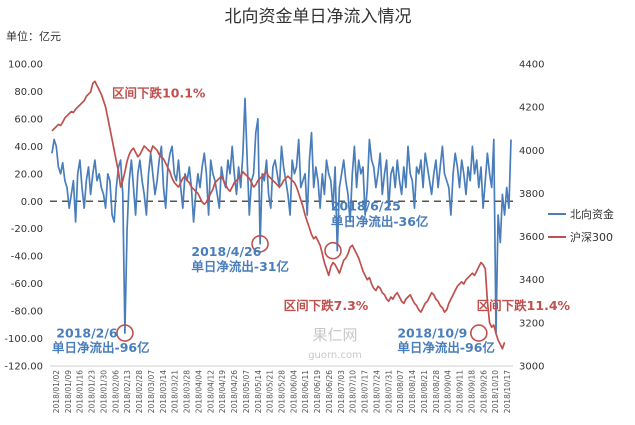  I want to click on watermark: 果仁网 guorn.com, so click(335, 343).